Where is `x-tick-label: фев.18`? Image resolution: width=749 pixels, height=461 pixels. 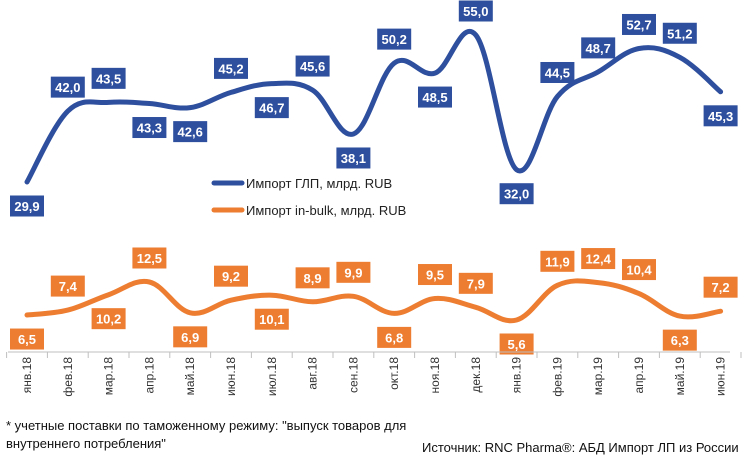 x-tick-label: фев.18 is located at coordinates (68, 377).